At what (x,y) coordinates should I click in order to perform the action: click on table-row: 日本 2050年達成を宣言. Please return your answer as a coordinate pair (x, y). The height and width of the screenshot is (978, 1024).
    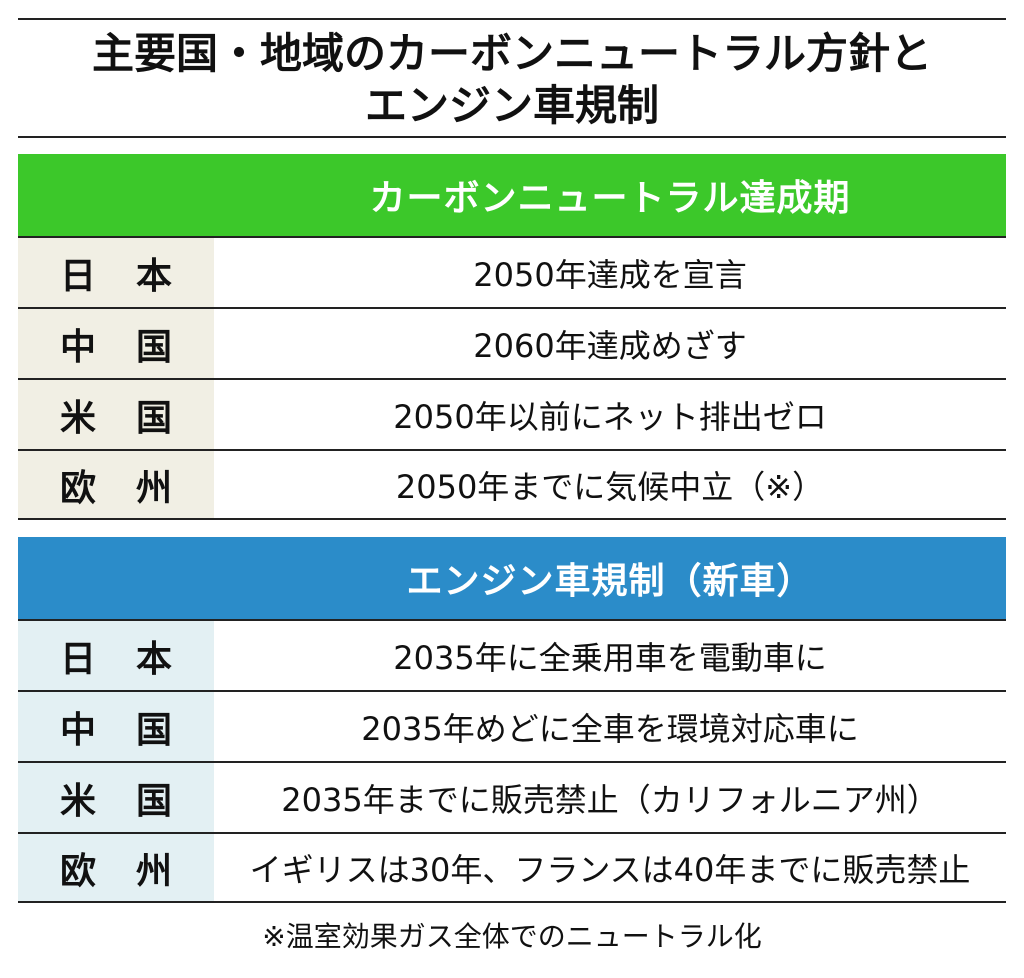
    Looking at the image, I should click on (512, 271).